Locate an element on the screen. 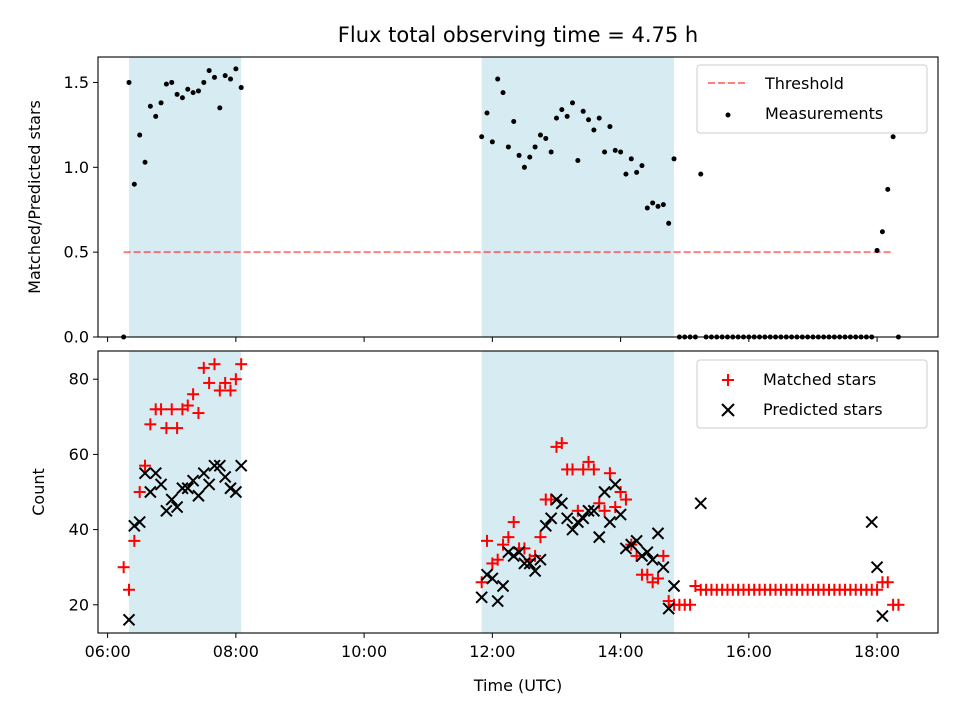 The height and width of the screenshot is (720, 960). bottom-xlabel: Time (UTC) is located at coordinates (517, 685).